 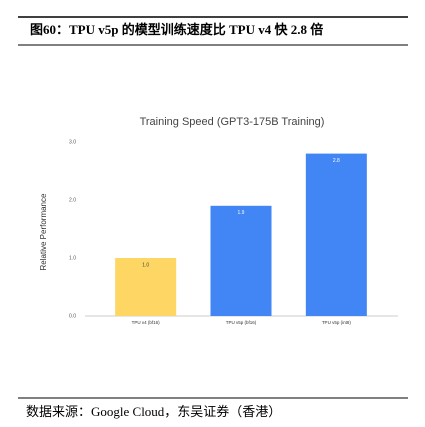 What do you see at coordinates (72, 258) in the screenshot?
I see `y-tick-label: 1.0` at bounding box center [72, 258].